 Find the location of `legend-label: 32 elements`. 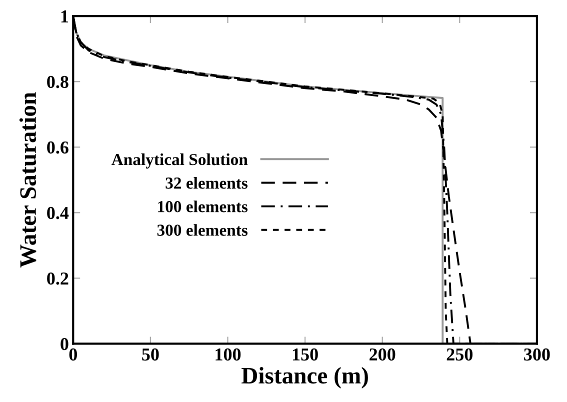

legend-label: 32 elements is located at coordinates (207, 183).